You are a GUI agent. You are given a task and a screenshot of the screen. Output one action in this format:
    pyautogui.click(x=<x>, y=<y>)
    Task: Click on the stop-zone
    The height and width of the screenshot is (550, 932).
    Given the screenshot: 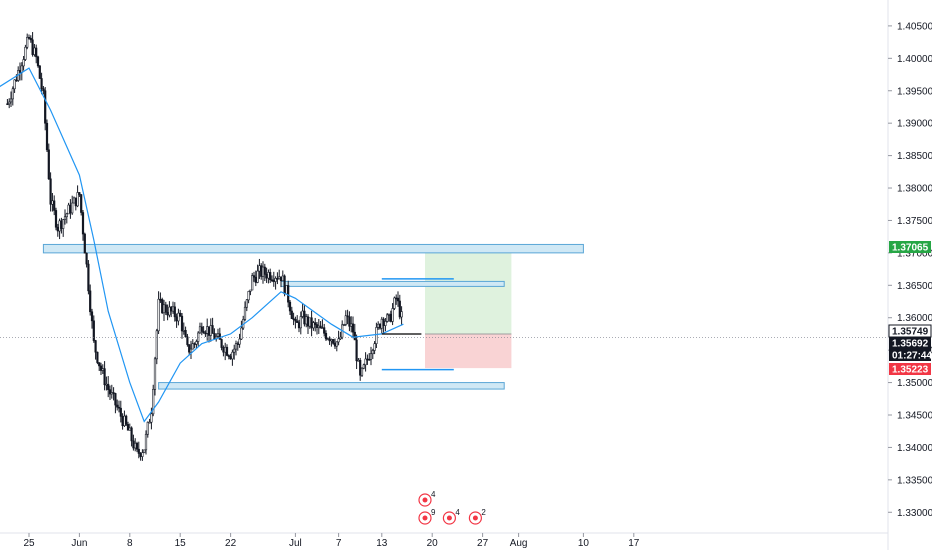 What is the action you would take?
    pyautogui.click(x=468, y=351)
    